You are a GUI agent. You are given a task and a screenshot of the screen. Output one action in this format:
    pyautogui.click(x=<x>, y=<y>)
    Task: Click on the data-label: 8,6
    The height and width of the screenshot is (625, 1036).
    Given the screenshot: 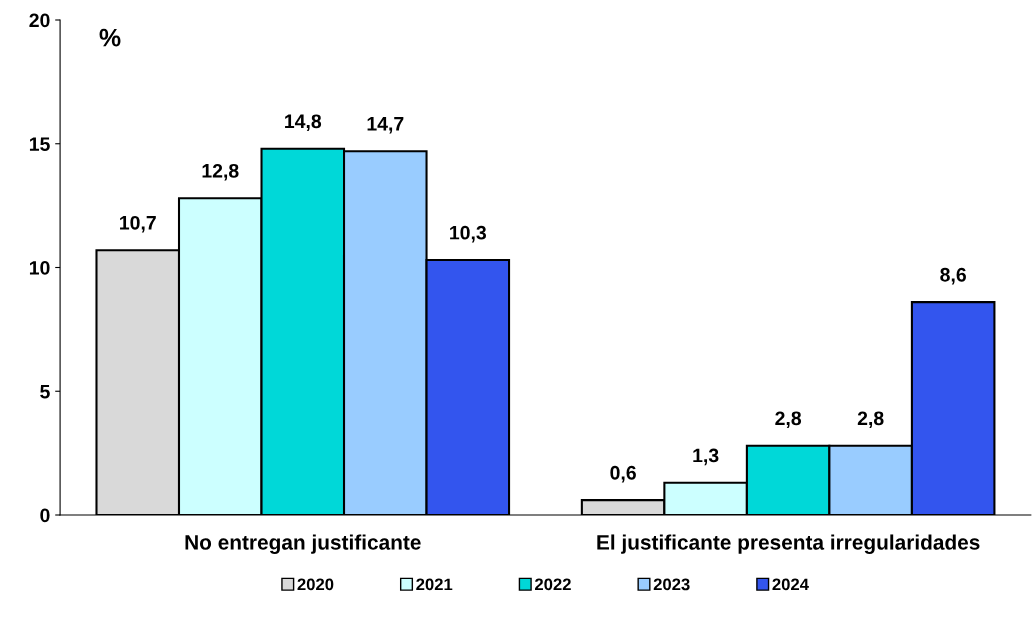 What is the action you would take?
    pyautogui.click(x=953, y=276)
    